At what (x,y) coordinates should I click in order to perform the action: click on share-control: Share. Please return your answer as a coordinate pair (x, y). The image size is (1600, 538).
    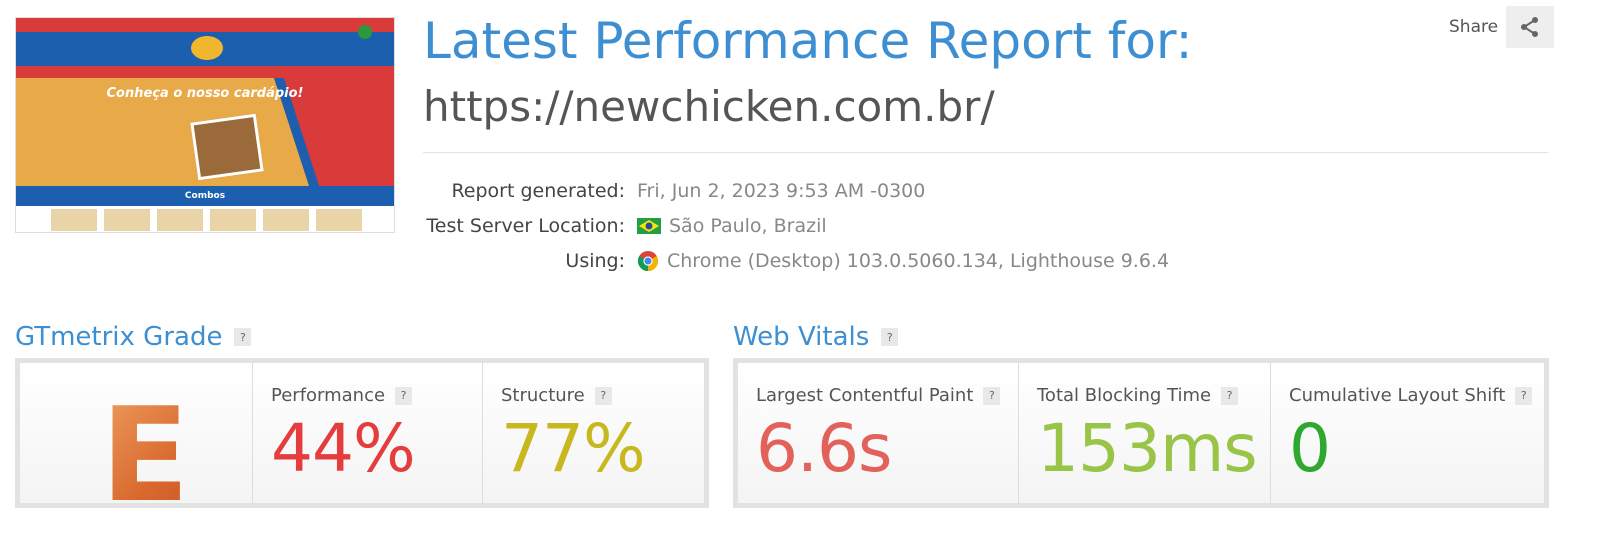
    Looking at the image, I should click on (1502, 27).